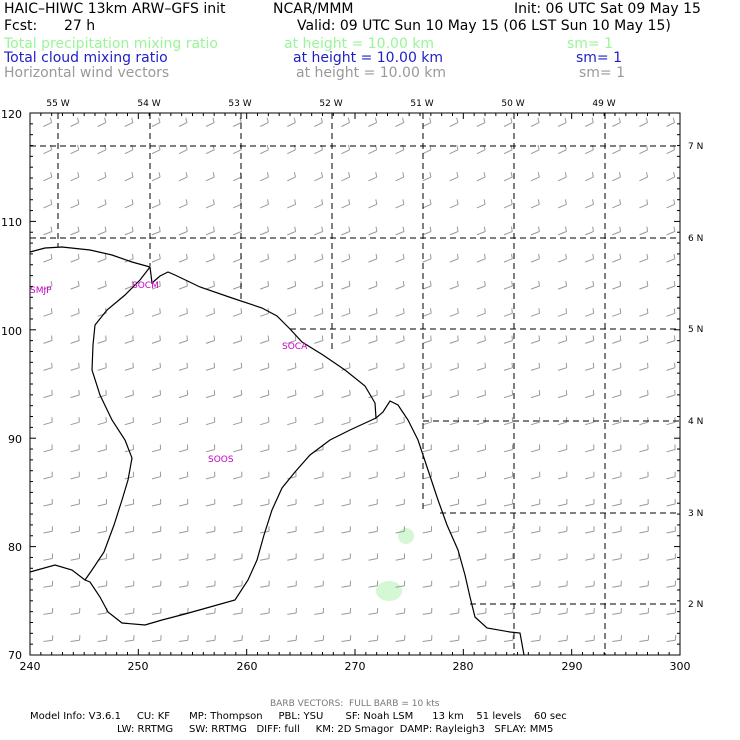 Image resolution: width=740 pixels, height=740 pixels. I want to click on org-label: NCAR/MMM, so click(313, 9).